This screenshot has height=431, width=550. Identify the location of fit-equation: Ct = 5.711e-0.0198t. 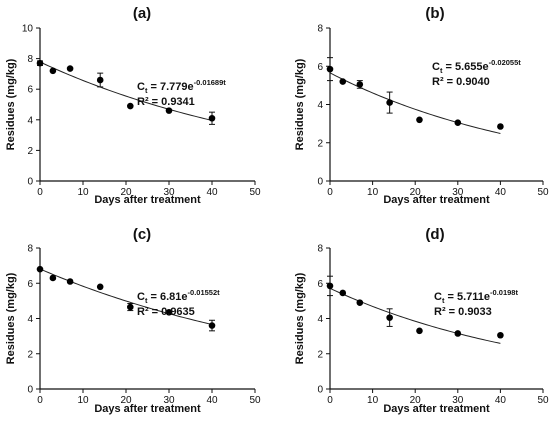
(476, 296).